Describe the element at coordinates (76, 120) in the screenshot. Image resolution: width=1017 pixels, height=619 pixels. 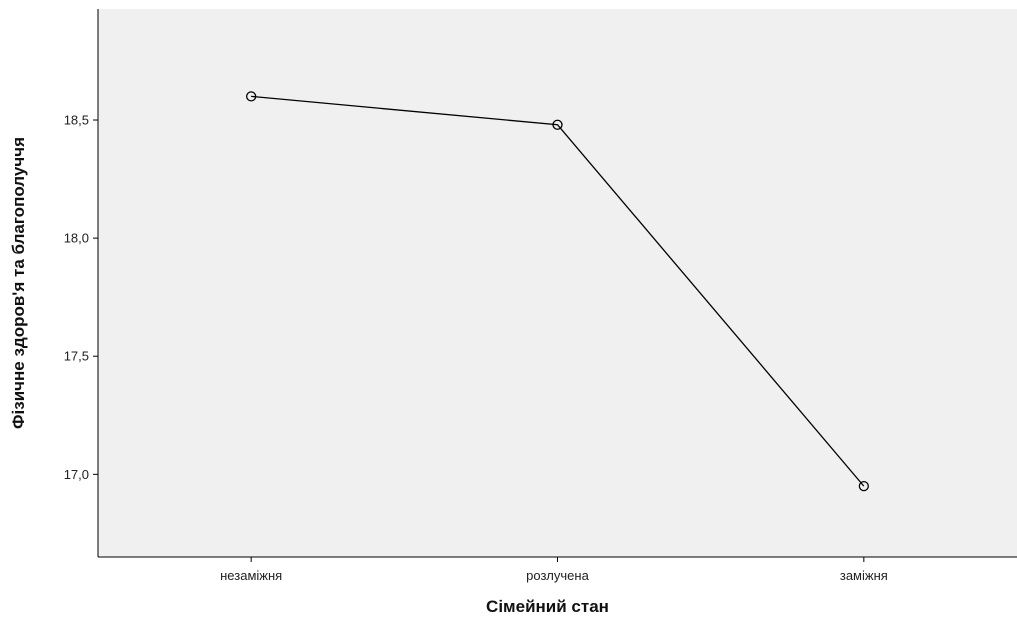
I see `y-tick-label: 18,5` at that location.